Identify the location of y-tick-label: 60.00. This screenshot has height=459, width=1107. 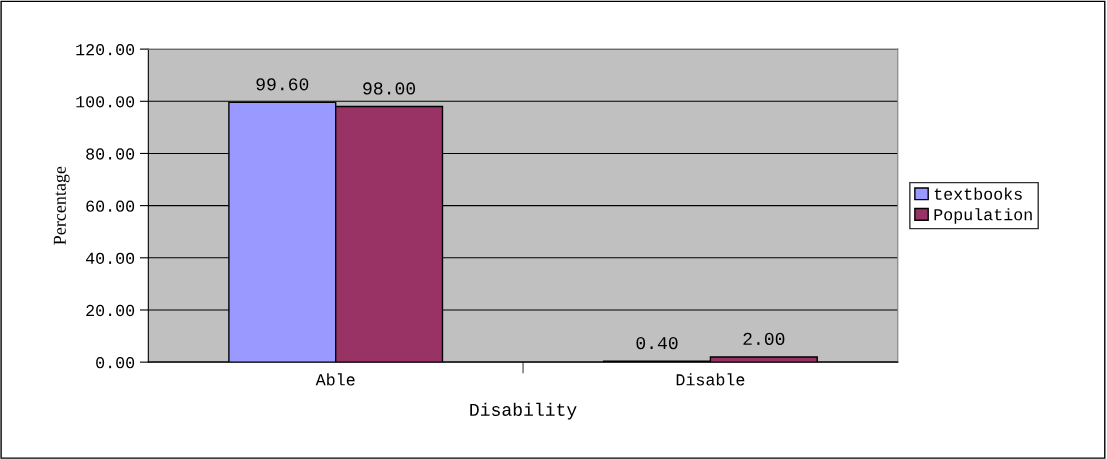
(110, 206).